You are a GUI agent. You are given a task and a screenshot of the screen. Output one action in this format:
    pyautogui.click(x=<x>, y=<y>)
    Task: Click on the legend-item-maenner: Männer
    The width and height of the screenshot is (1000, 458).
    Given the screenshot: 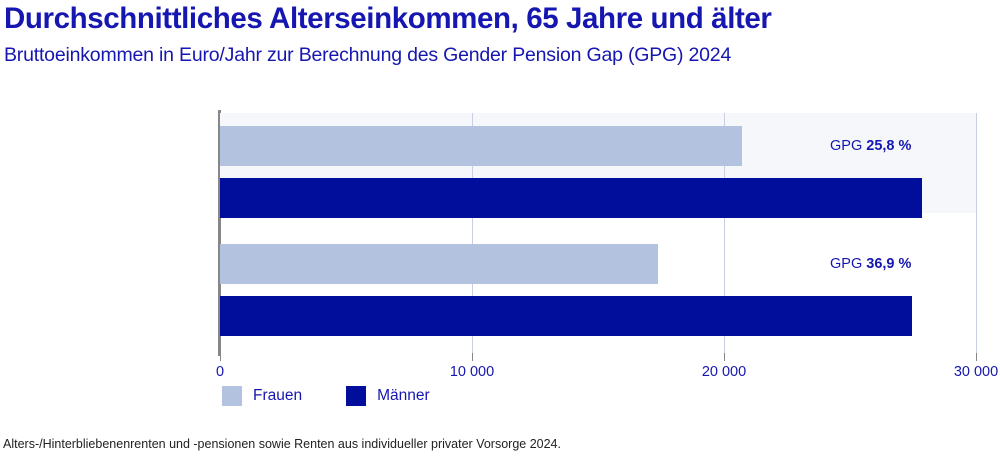 What is the action you would take?
    pyautogui.click(x=388, y=396)
    